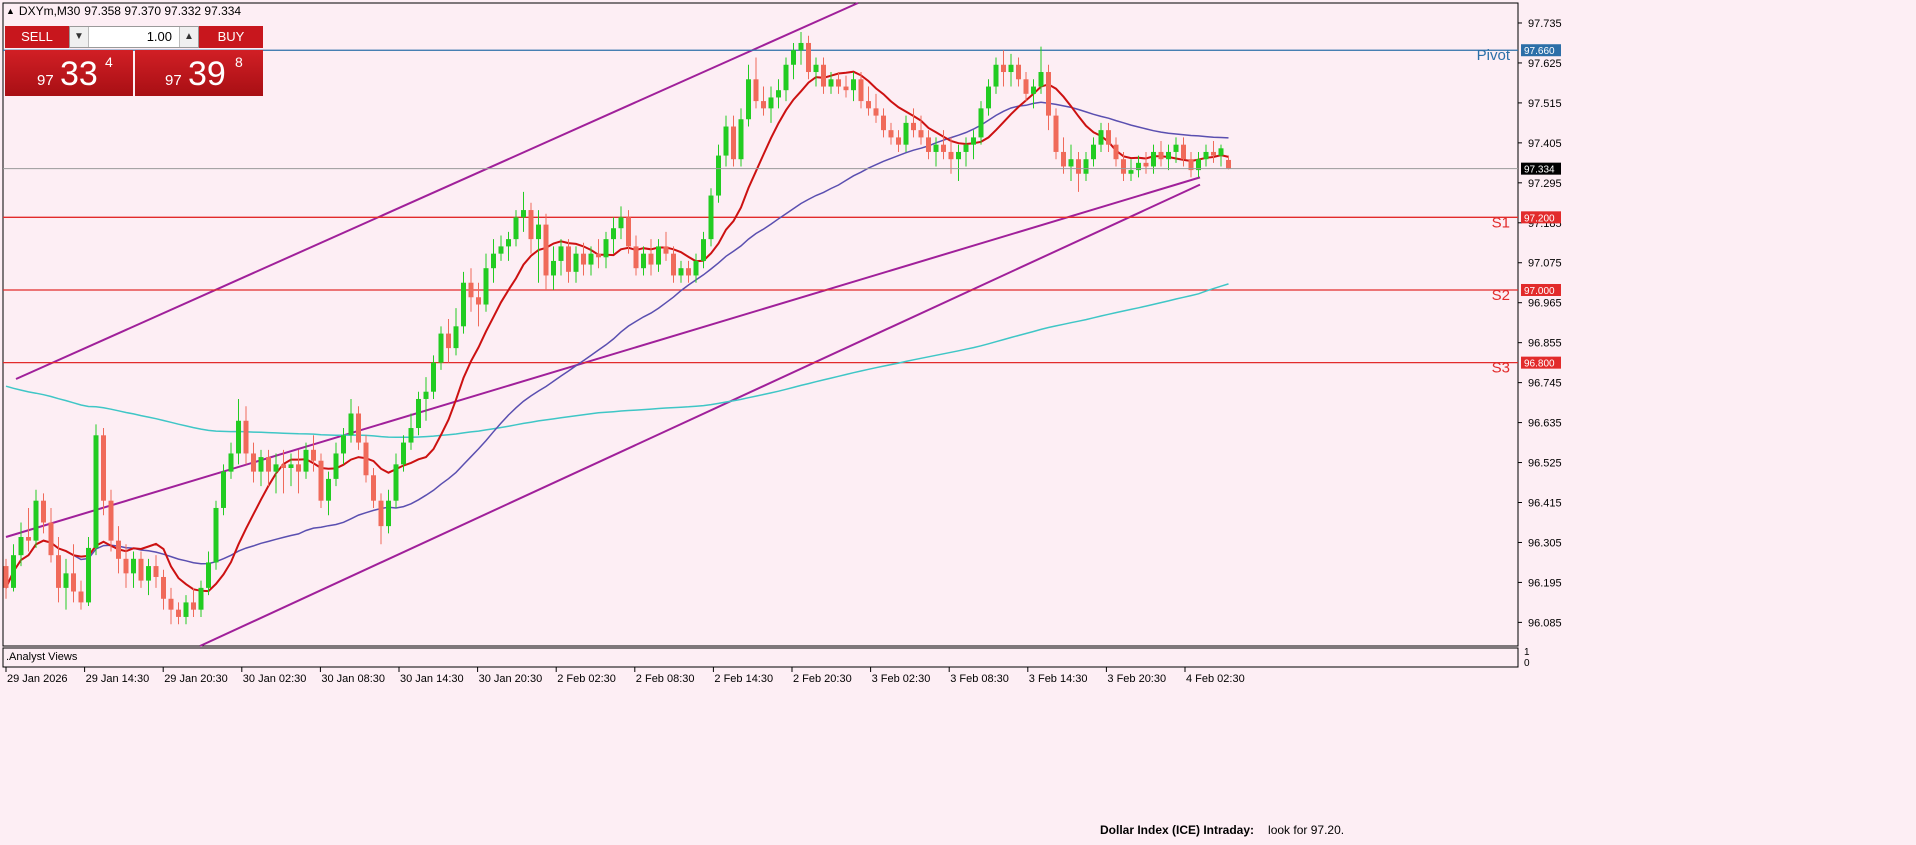 Image resolution: width=1916 pixels, height=845 pixels. Describe the element at coordinates (42, 657) in the screenshot. I see `indicator-pane-name: .Analyst Views` at that location.